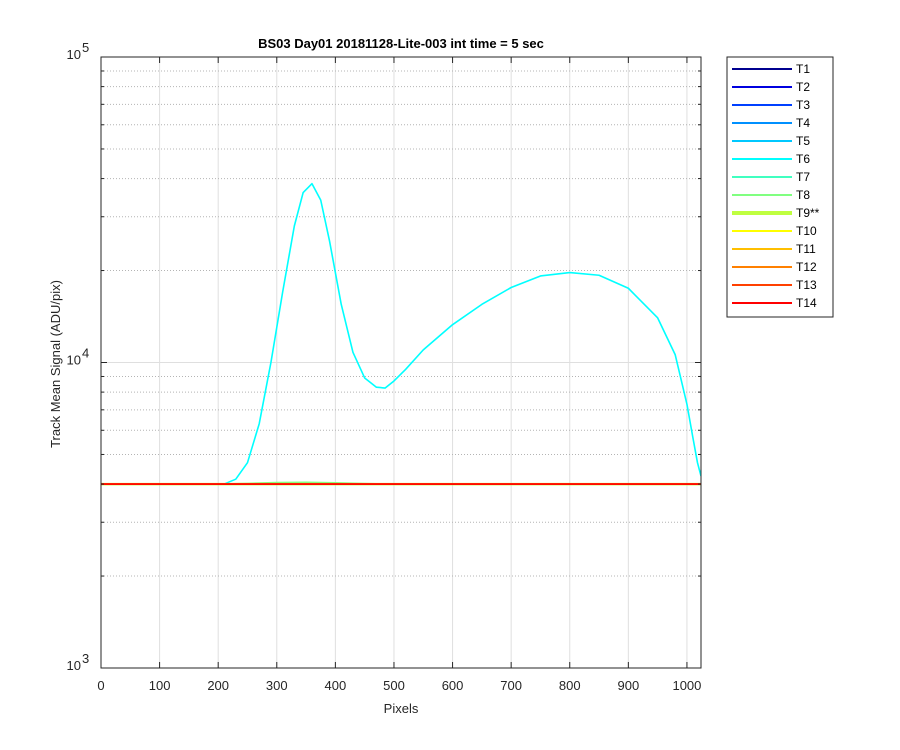  I want to click on legend-label-t2: T2, so click(803, 87).